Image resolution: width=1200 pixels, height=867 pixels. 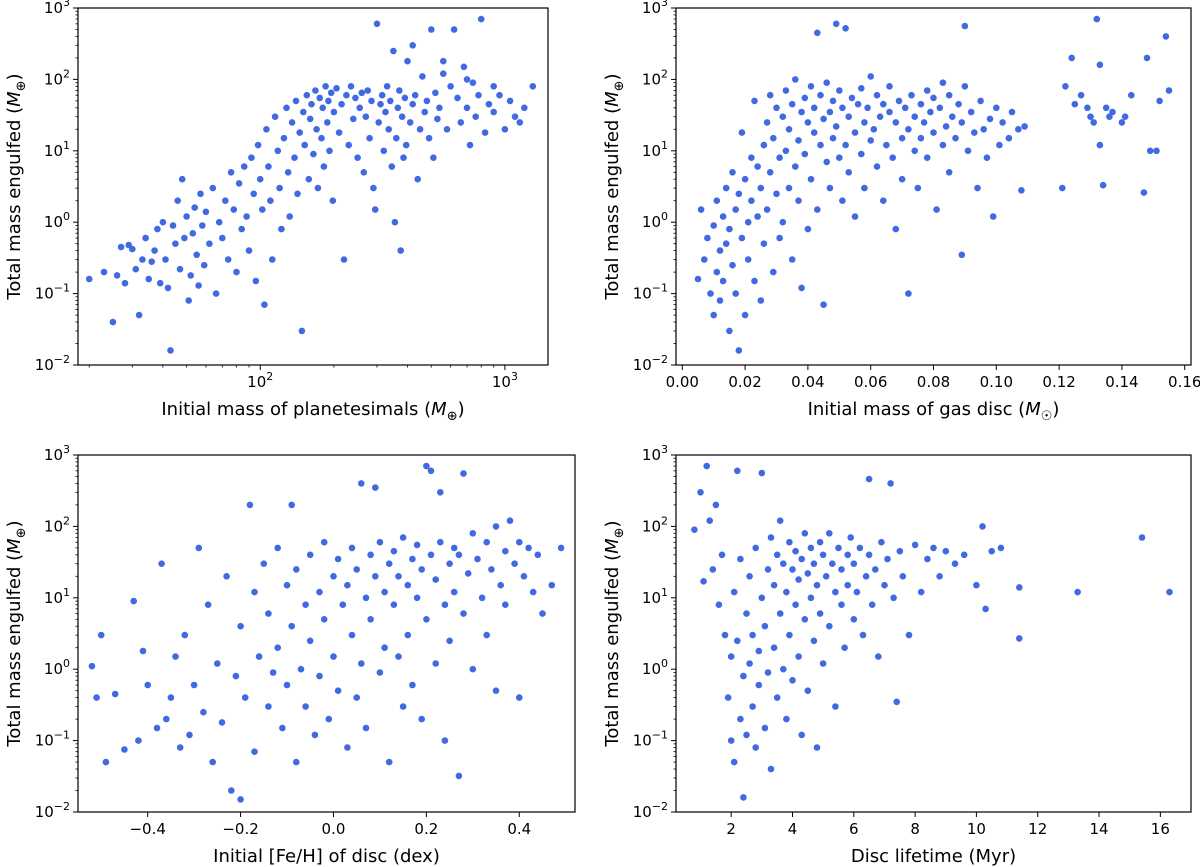 What do you see at coordinates (731, 829) in the screenshot?
I see `x-tick-label: 2` at bounding box center [731, 829].